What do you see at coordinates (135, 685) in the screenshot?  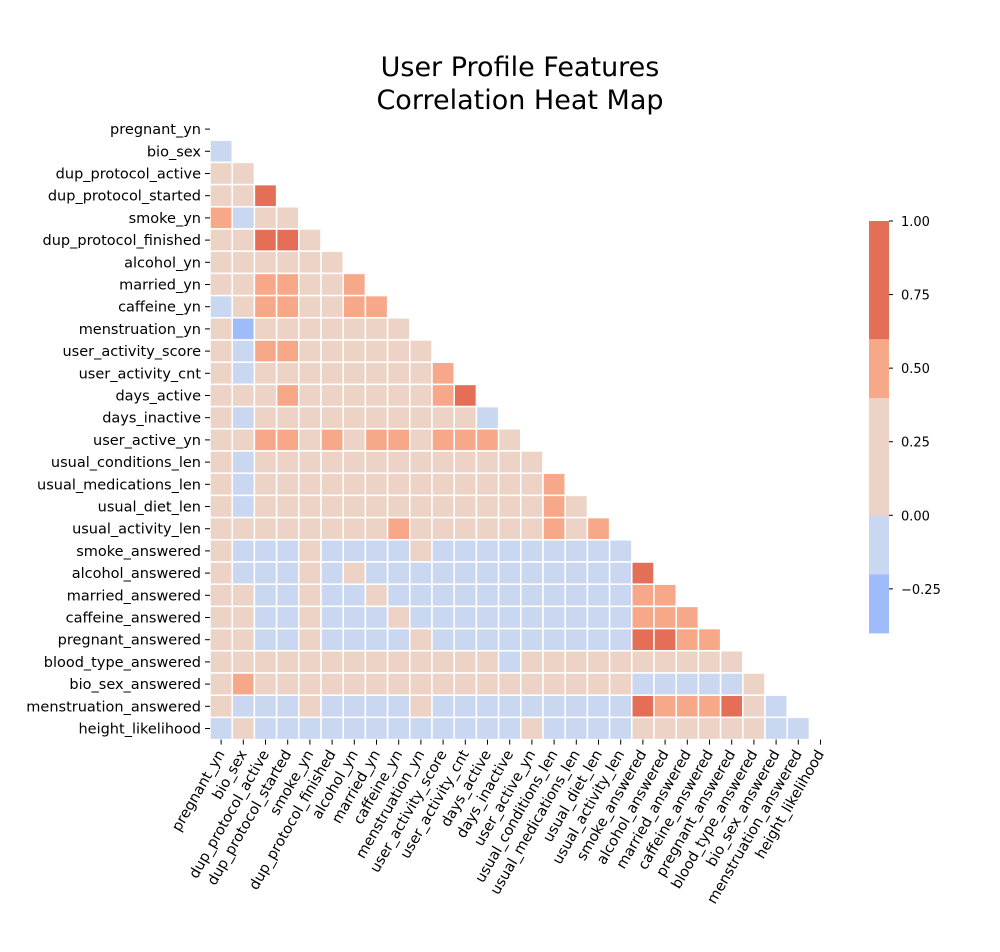 I see `y-tick-label: bio_sex_answered` at bounding box center [135, 685].